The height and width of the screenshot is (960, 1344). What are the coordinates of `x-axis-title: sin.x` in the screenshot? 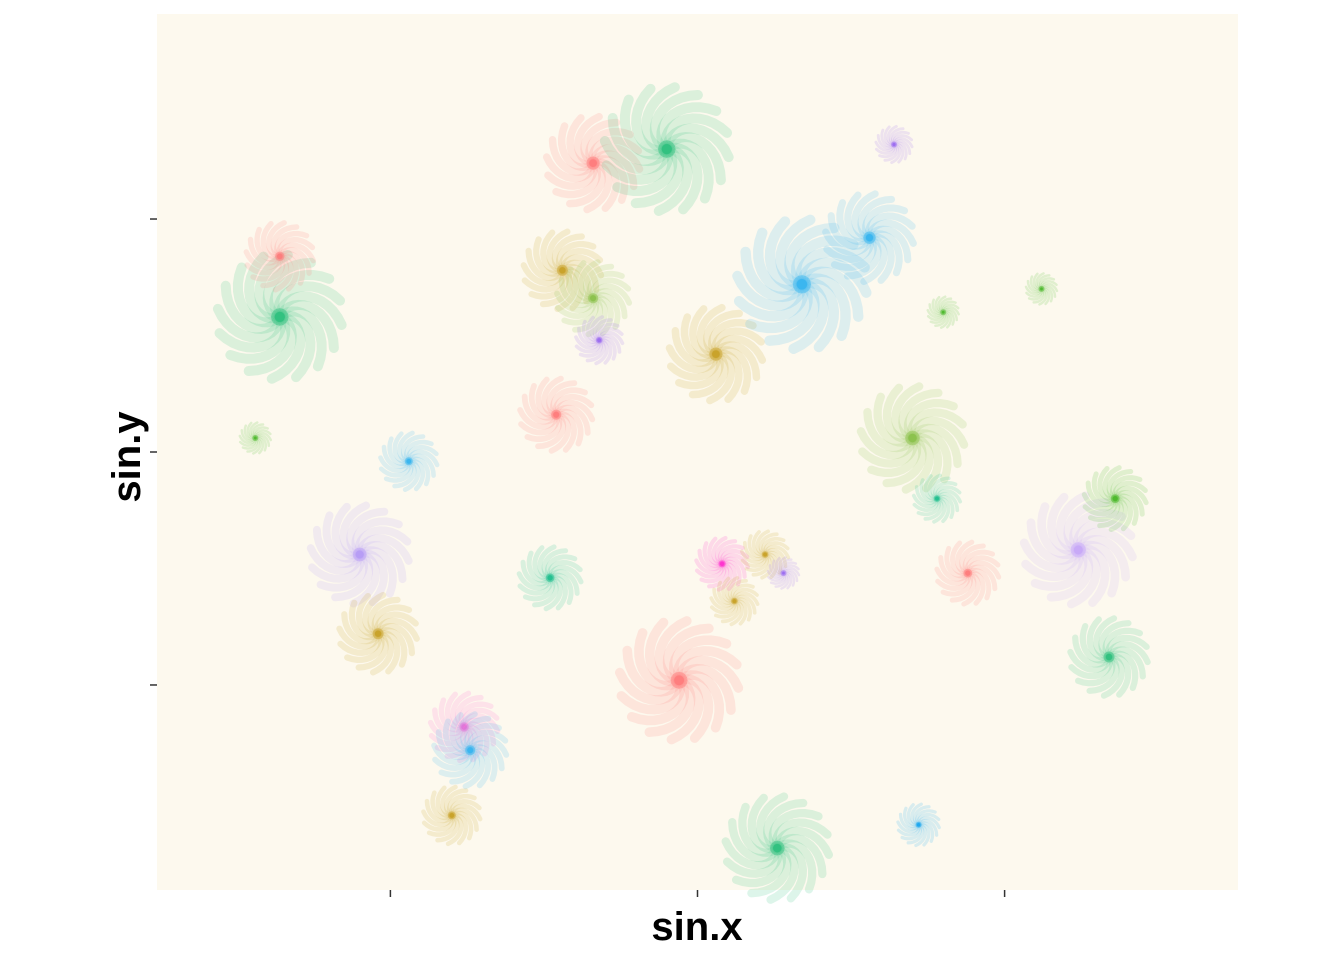 It's located at (696, 927).